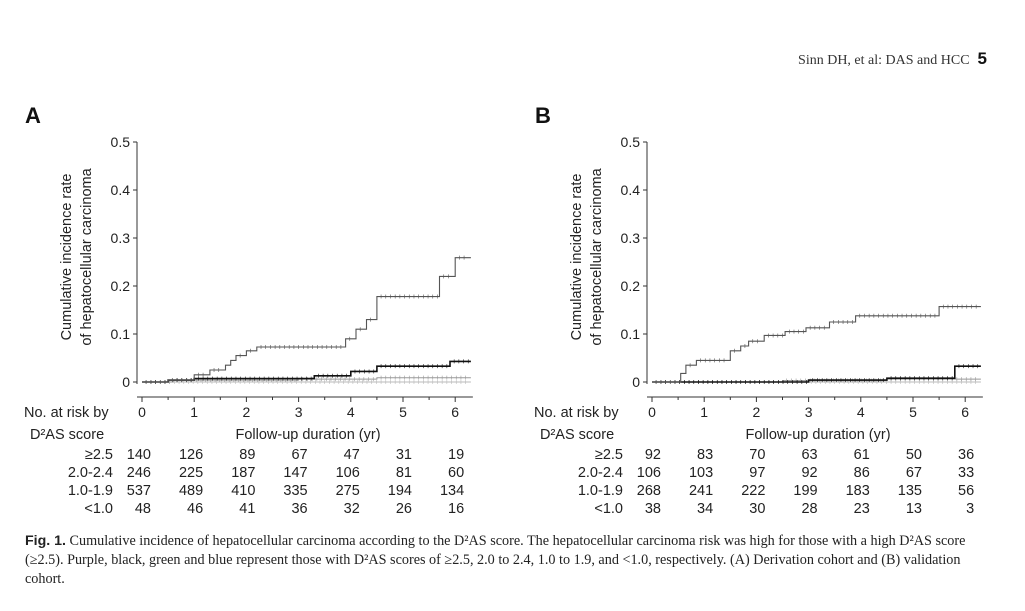 This screenshot has height=611, width=1025. What do you see at coordinates (243, 491) in the screenshot?
I see `risk-row-value: 410` at bounding box center [243, 491].